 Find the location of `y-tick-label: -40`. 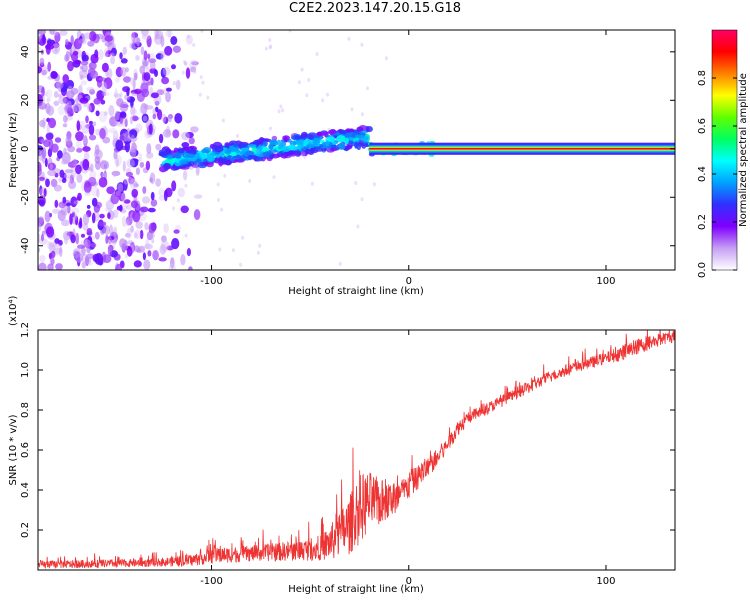

y-tick-label: -40 is located at coordinates (25, 246).